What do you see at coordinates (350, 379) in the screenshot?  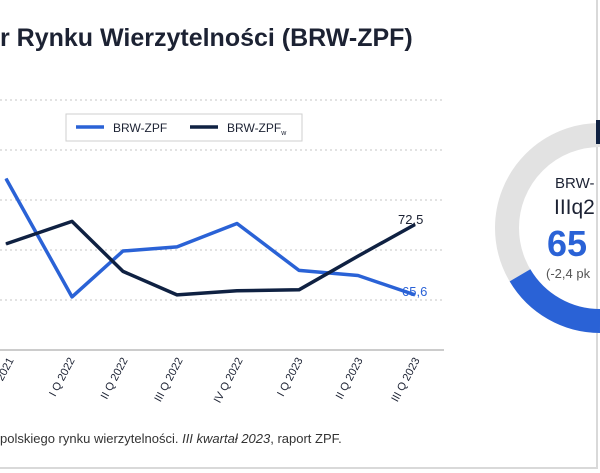 I see `x-tick-label: II Q 2023` at bounding box center [350, 379].